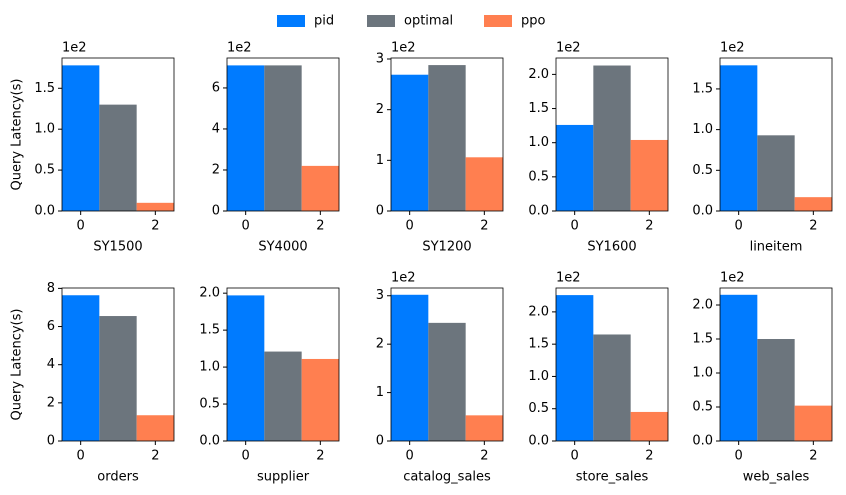 This screenshot has width=846, height=495. Describe the element at coordinates (447, 477) in the screenshot. I see `x-axis-label: catalog_sales` at that location.